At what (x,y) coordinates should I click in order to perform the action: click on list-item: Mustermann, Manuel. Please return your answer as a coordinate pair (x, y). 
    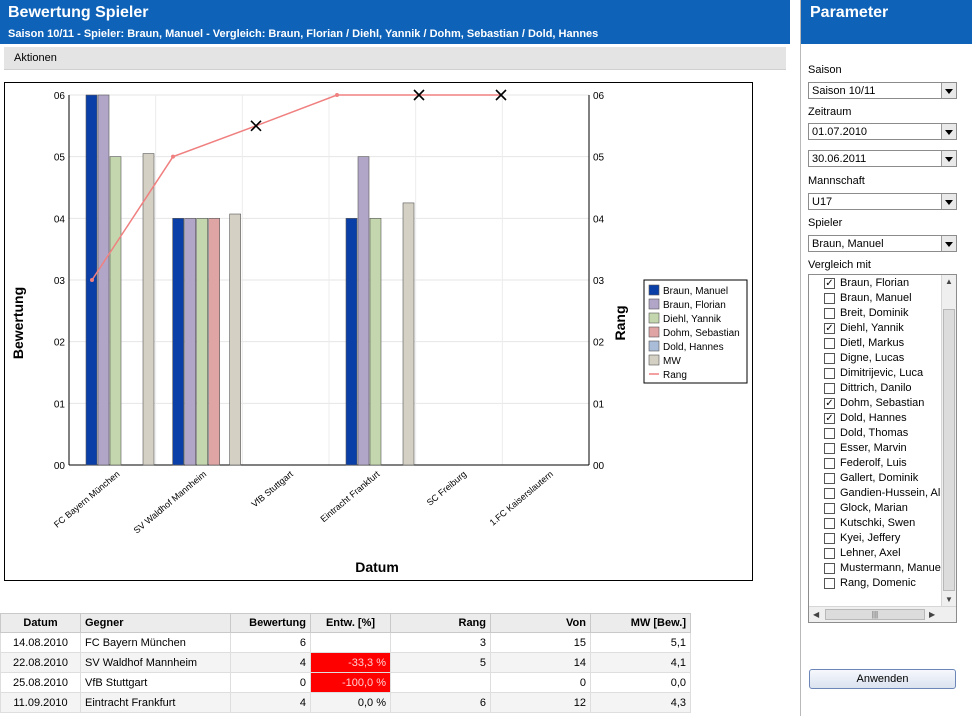
    Looking at the image, I should click on (875, 568).